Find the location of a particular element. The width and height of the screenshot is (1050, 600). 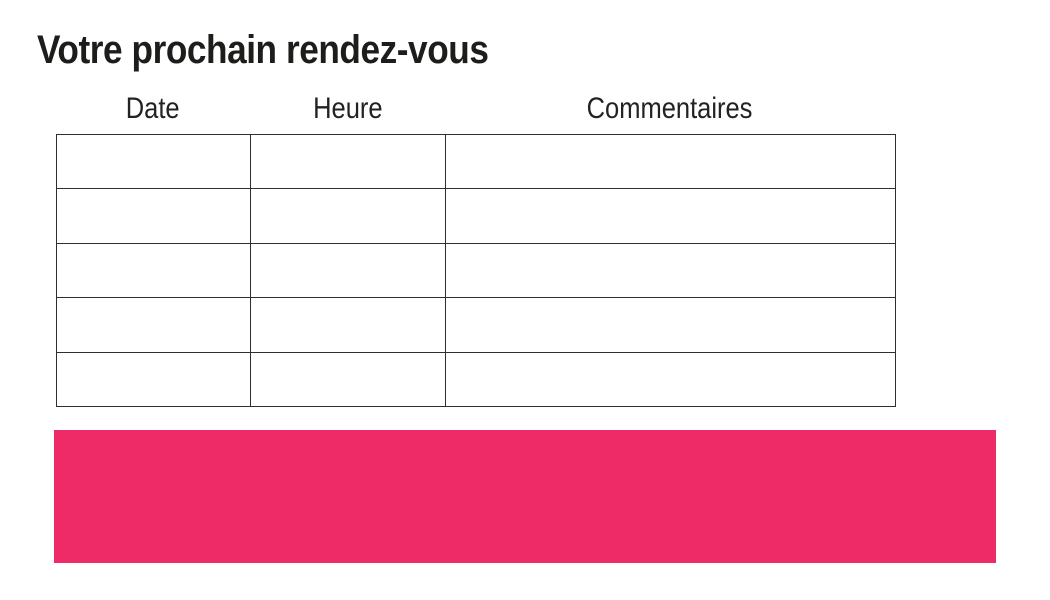

column-header-heure: Heure is located at coordinates (347, 109).